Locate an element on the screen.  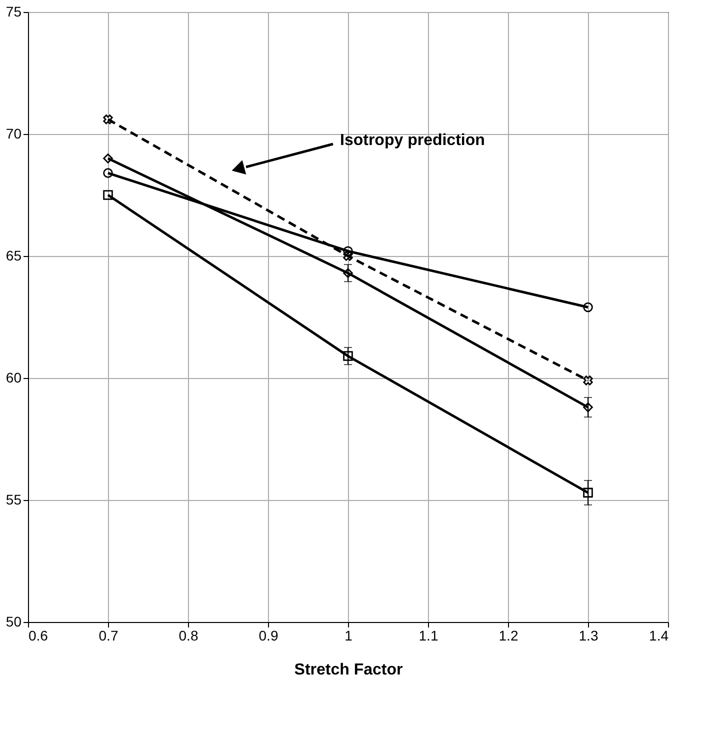
x-tick-label: 0.7 is located at coordinates (108, 636).